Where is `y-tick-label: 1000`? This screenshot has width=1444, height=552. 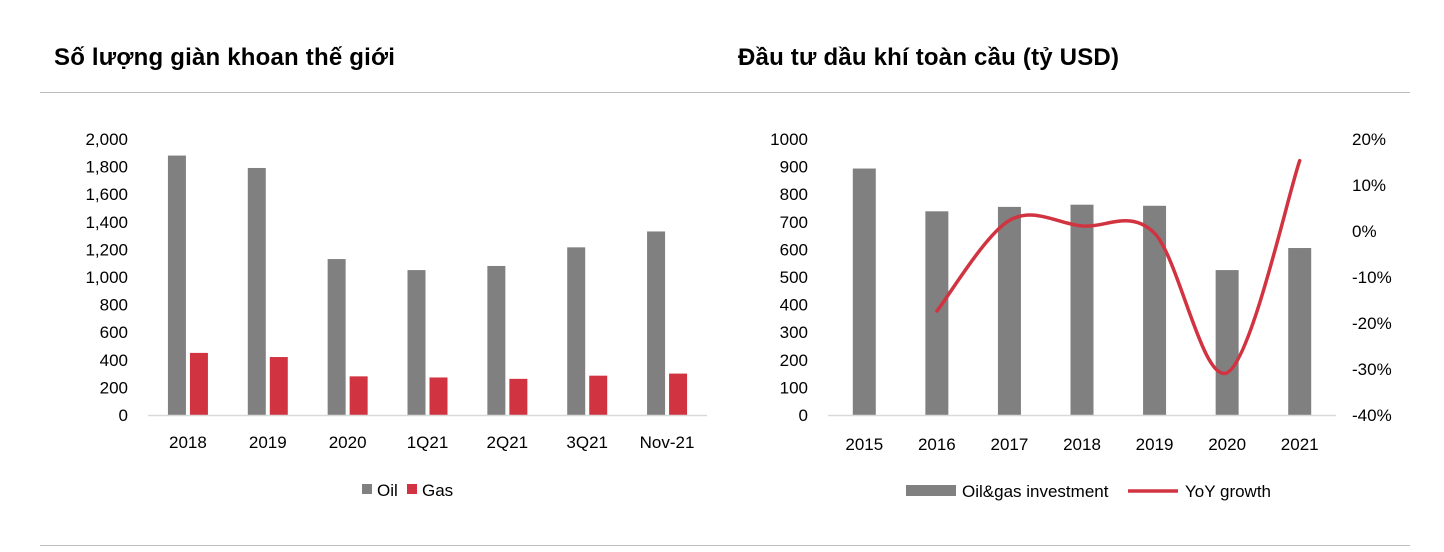
y-tick-label: 1000 is located at coordinates (789, 139).